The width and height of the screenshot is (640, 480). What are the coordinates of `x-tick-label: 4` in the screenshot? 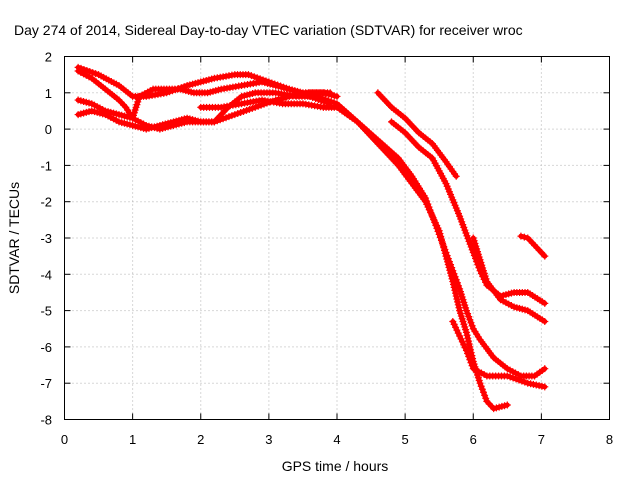 It's located at (336, 439).